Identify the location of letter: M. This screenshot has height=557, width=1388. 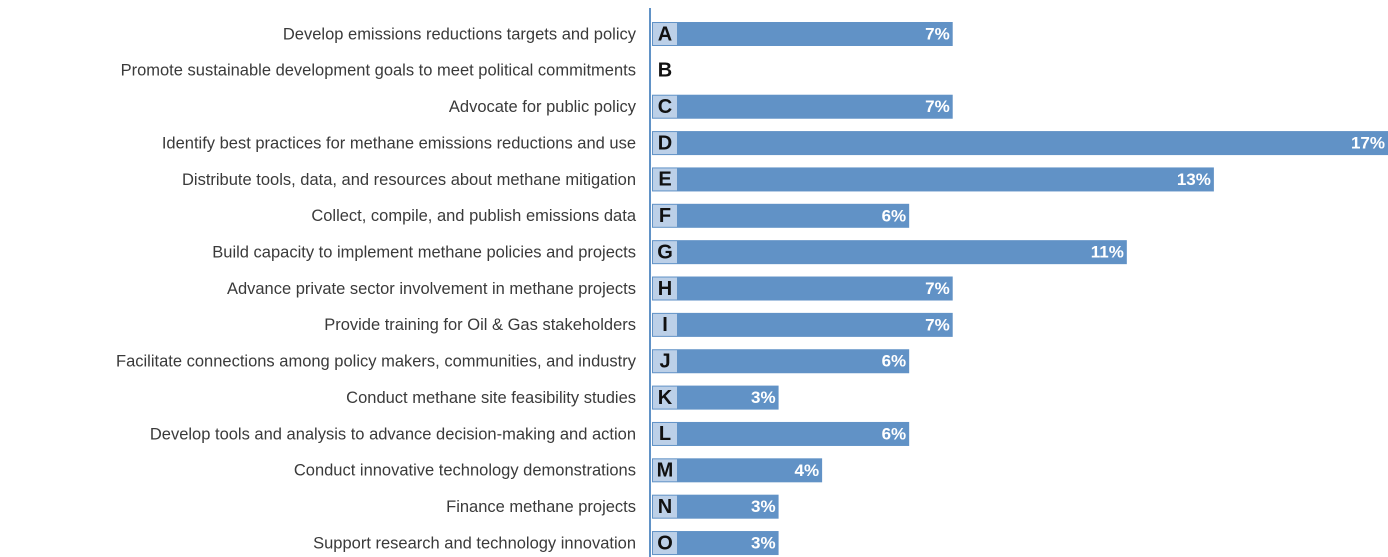
(665, 471).